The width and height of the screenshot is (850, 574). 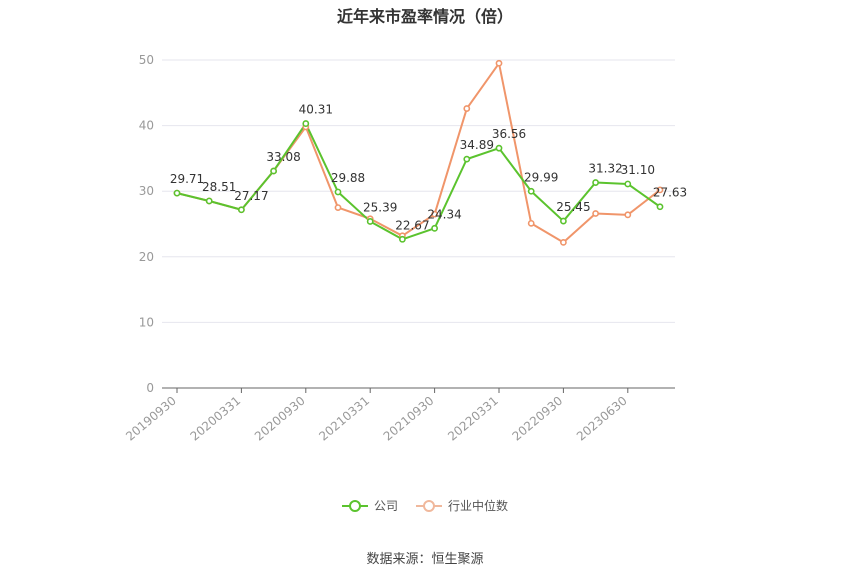 What do you see at coordinates (425, 559) in the screenshot?
I see `data-source: 数据来源：恒生聚源` at bounding box center [425, 559].